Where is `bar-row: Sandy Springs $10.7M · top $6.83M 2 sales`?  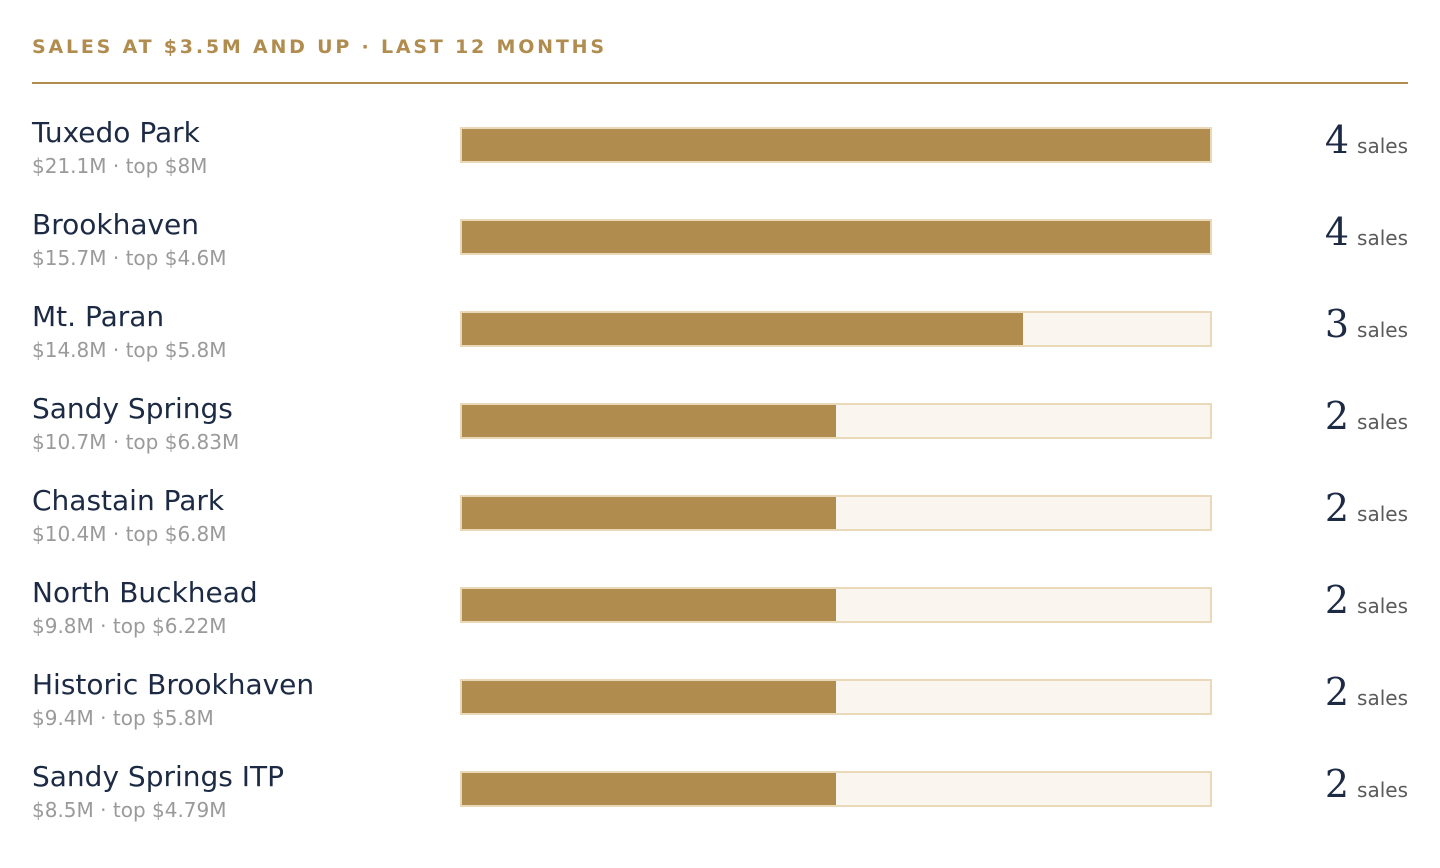 bar-row: Sandy Springs $10.7M · top $6.83M 2 sales is located at coordinates (720, 438).